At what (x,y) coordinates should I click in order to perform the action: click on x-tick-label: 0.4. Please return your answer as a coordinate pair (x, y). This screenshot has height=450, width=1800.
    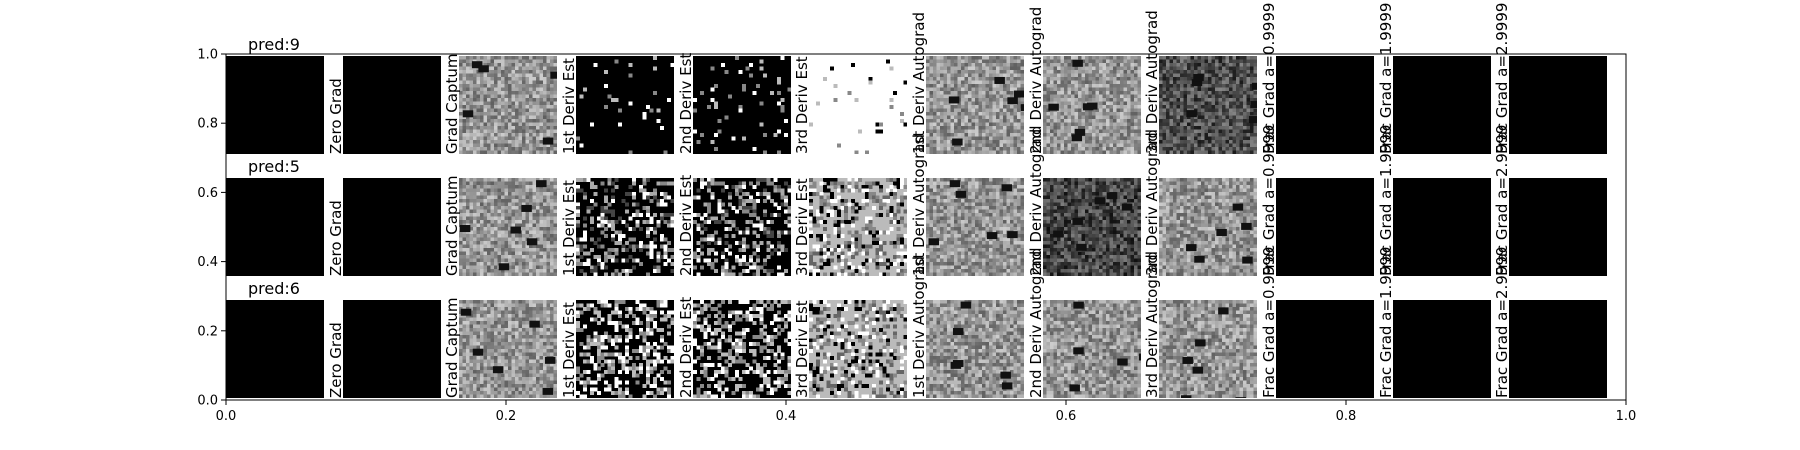
    Looking at the image, I should click on (786, 416).